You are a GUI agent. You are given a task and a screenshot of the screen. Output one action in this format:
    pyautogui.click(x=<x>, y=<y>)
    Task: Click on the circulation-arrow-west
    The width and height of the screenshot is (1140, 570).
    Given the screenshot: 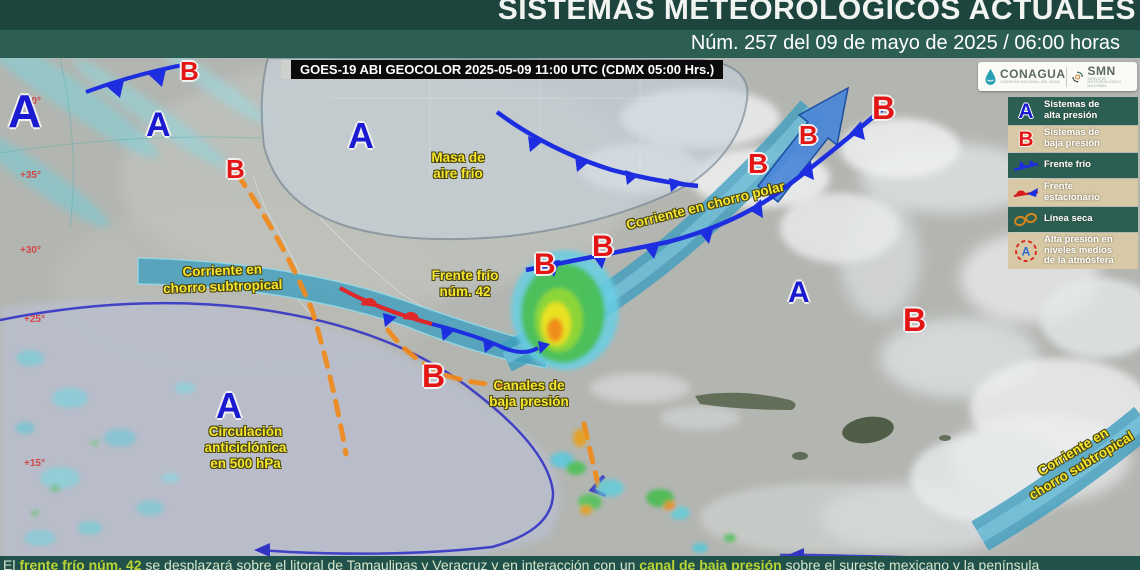 What is the action you would take?
    pyautogui.click(x=262, y=550)
    